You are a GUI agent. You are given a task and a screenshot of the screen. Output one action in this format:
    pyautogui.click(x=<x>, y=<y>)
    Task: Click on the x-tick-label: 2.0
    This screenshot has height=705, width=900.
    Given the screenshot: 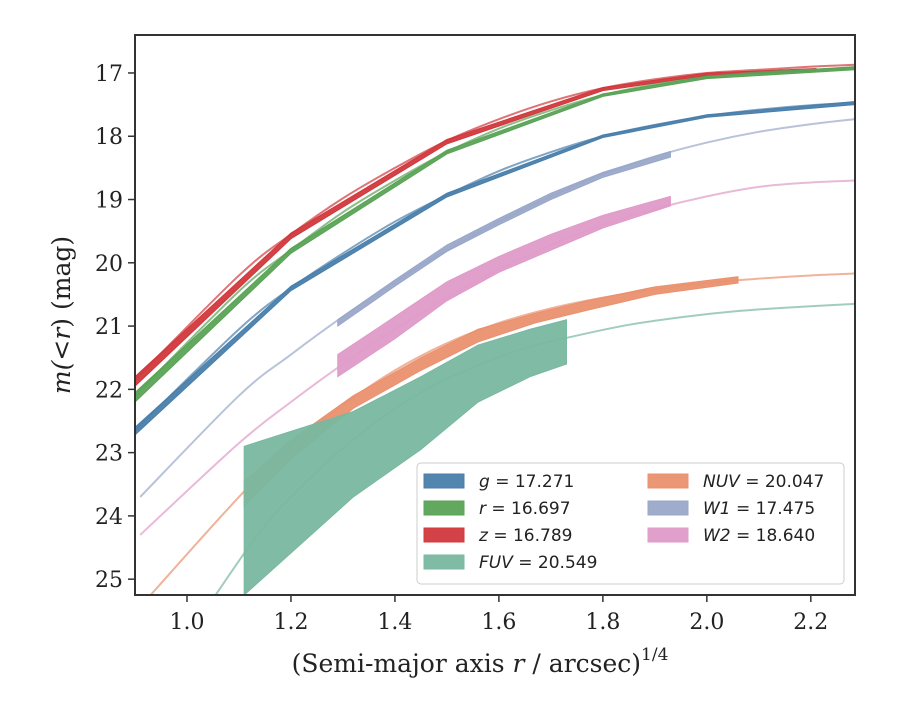 What is the action you would take?
    pyautogui.click(x=706, y=622)
    